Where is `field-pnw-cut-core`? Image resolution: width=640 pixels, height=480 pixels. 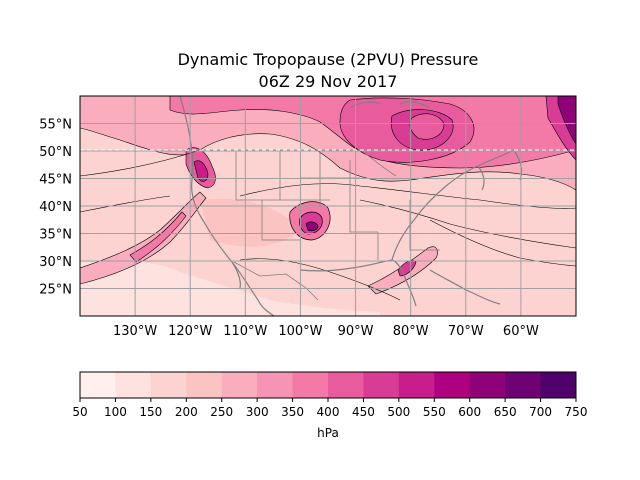
field-pnw-cut-core is located at coordinates (201, 171).